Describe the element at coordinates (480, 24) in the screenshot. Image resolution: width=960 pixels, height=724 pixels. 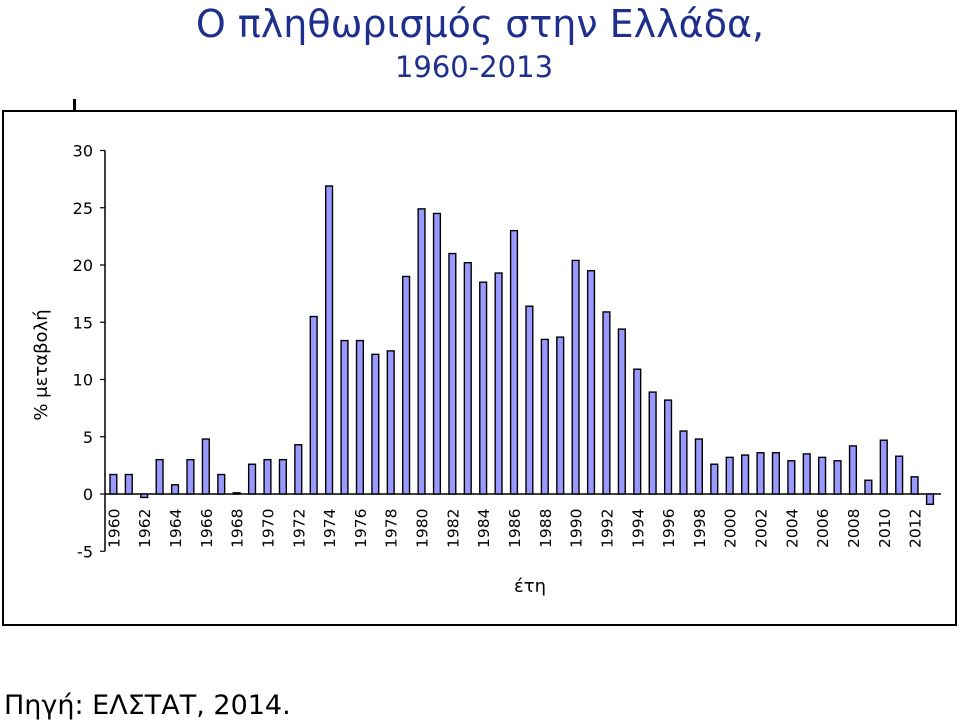
I see `chart-title: Ο πληθωρισμός στην Ελλάδα,` at that location.